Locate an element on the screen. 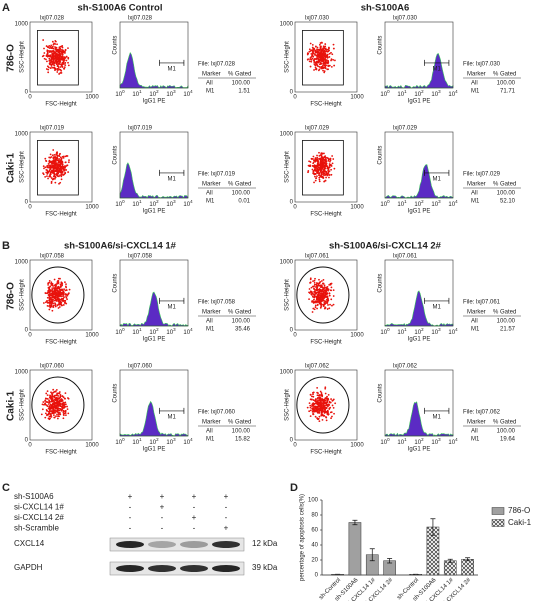 This screenshot has width=550, height=601. scatter-frame is located at coordinates (326, 167).